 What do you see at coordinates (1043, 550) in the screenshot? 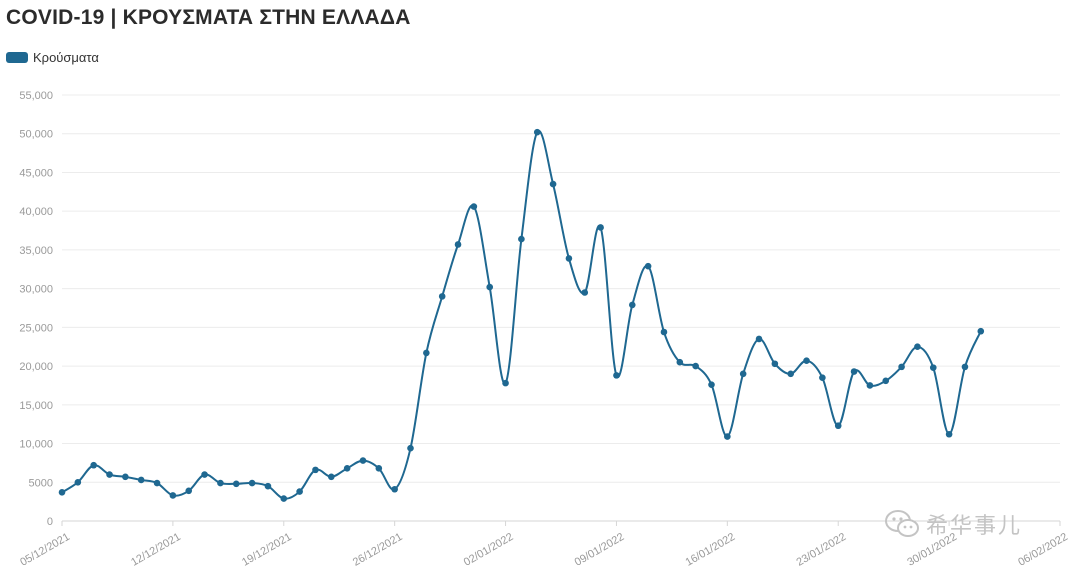
I see `x-tick-label: 06/02/2022` at bounding box center [1043, 550].